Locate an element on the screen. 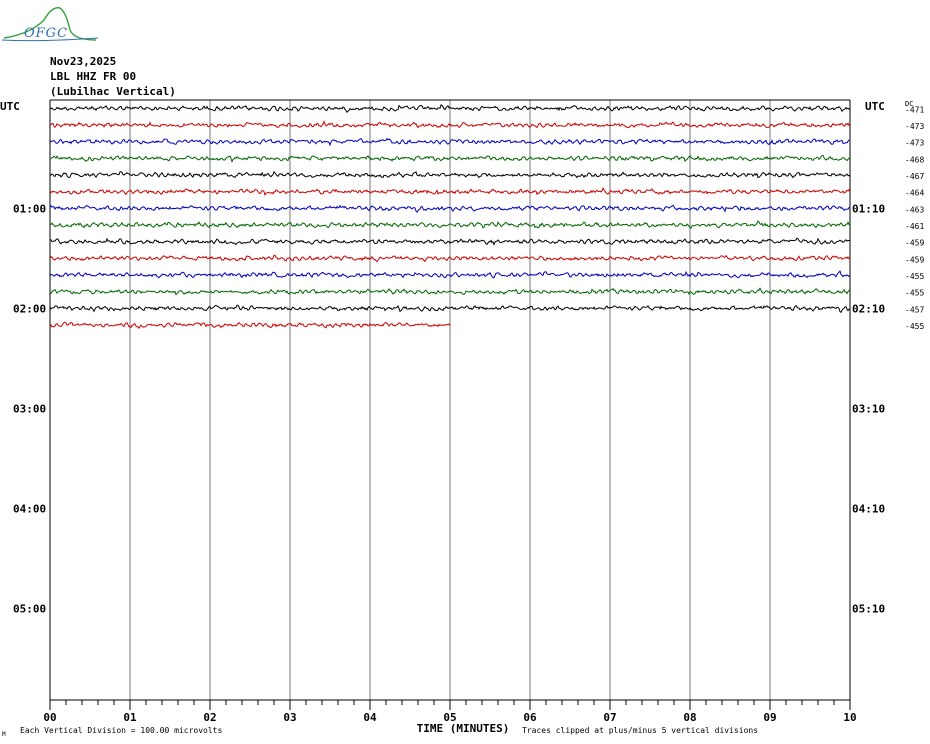 This screenshot has height=744, width=930. x-tick-label: 04 is located at coordinates (370, 717).